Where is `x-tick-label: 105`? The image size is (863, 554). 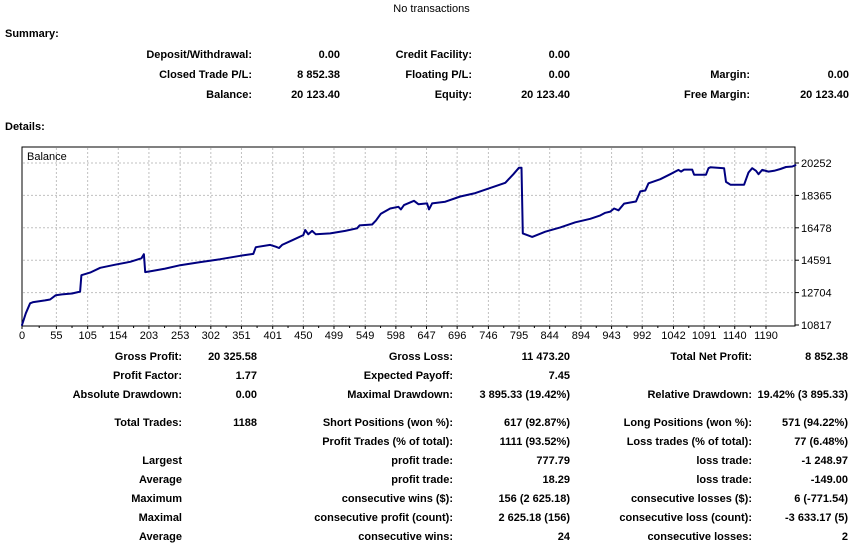 x-tick-label: 105 is located at coordinates (87, 336).